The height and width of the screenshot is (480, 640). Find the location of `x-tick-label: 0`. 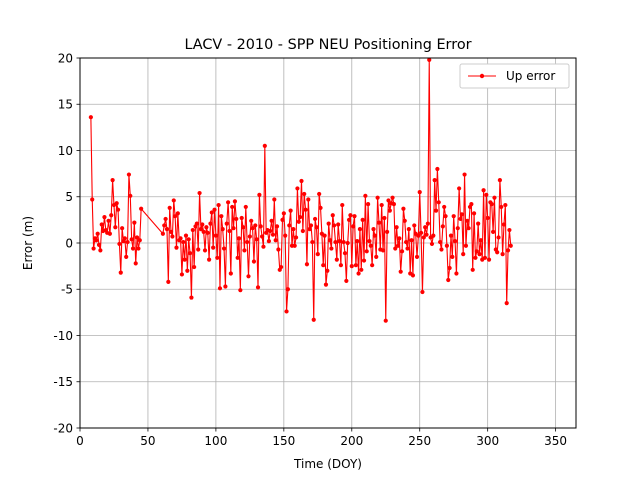

x-tick-label: 0 is located at coordinates (80, 441).